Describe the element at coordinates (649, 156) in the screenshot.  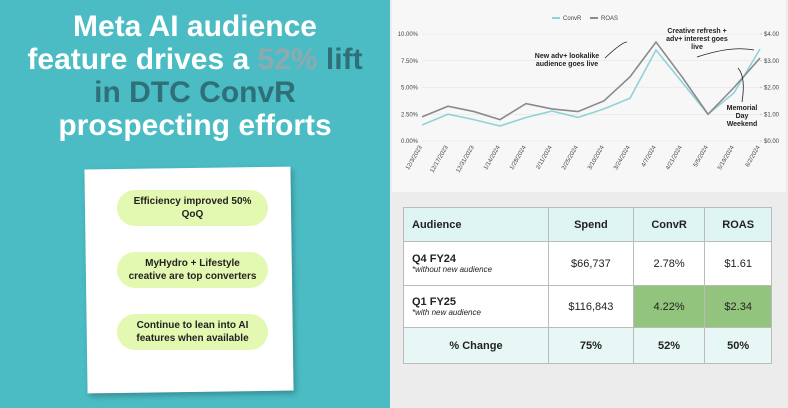
I see `x-tick-label: 4/7/2024` at that location.